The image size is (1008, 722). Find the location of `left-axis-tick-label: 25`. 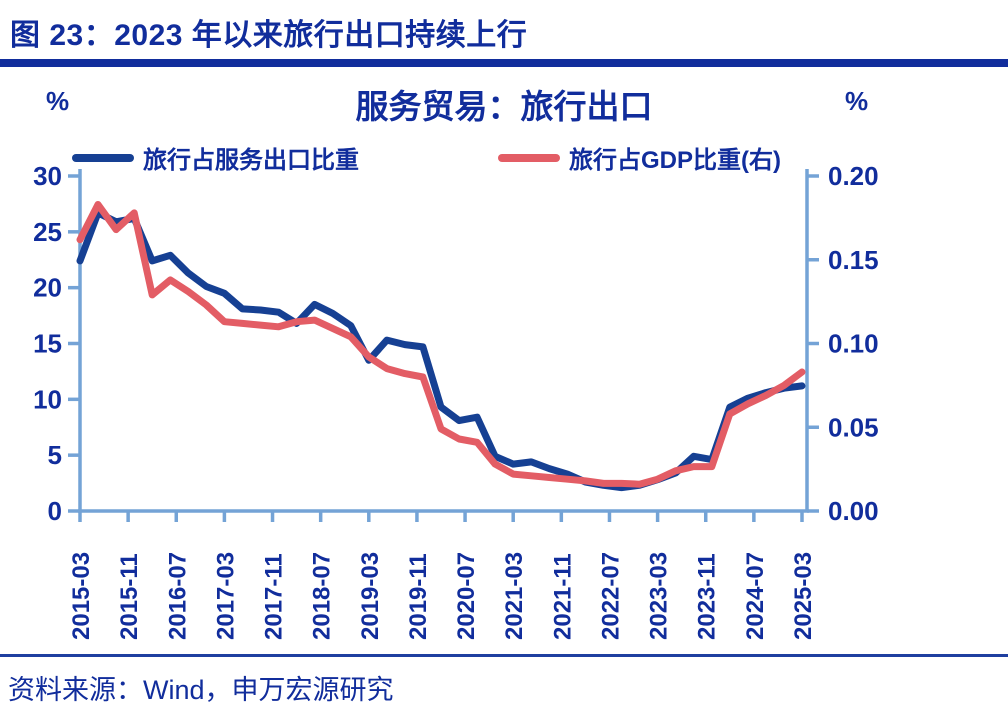

left-axis-tick-label: 25 is located at coordinates (47, 232).